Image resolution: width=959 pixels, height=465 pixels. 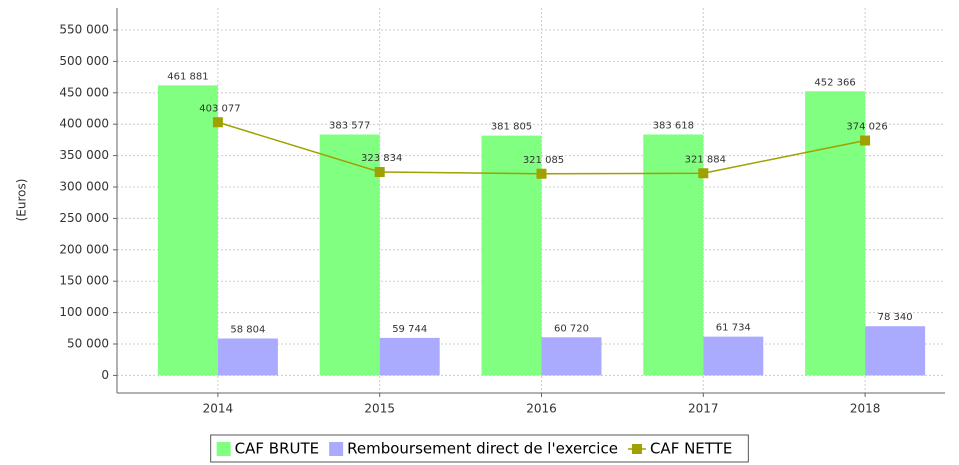 I want to click on y-tick-label: 100 000, so click(x=84, y=312).